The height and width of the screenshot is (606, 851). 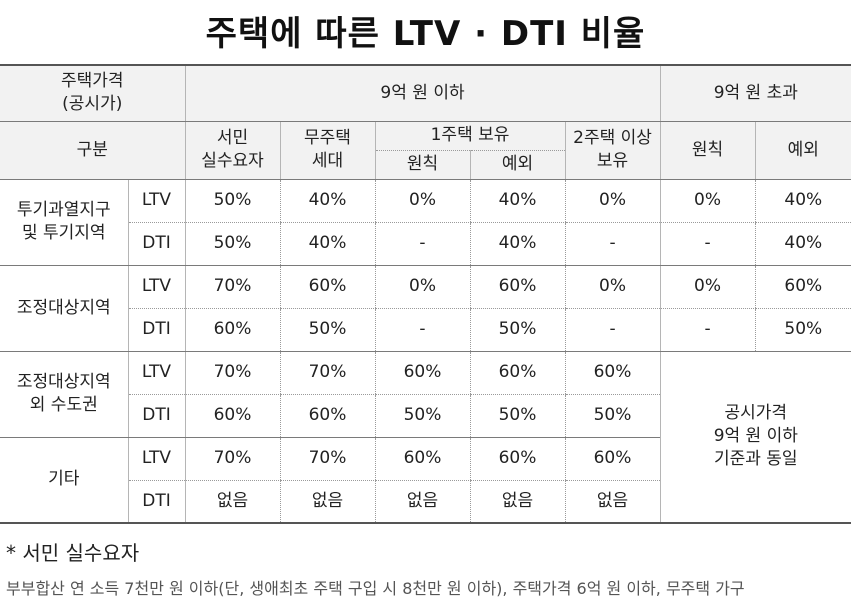 What do you see at coordinates (612, 150) in the screenshot?
I see `two-house-header: 2주택 이상 보유` at bounding box center [612, 150].